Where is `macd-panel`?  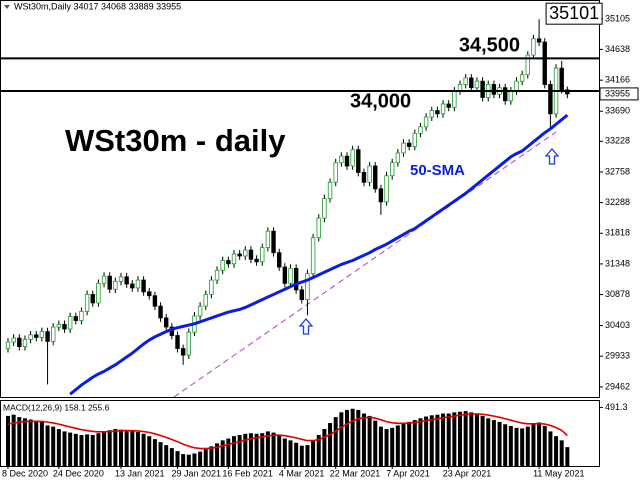 macd-panel is located at coordinates (300, 433).